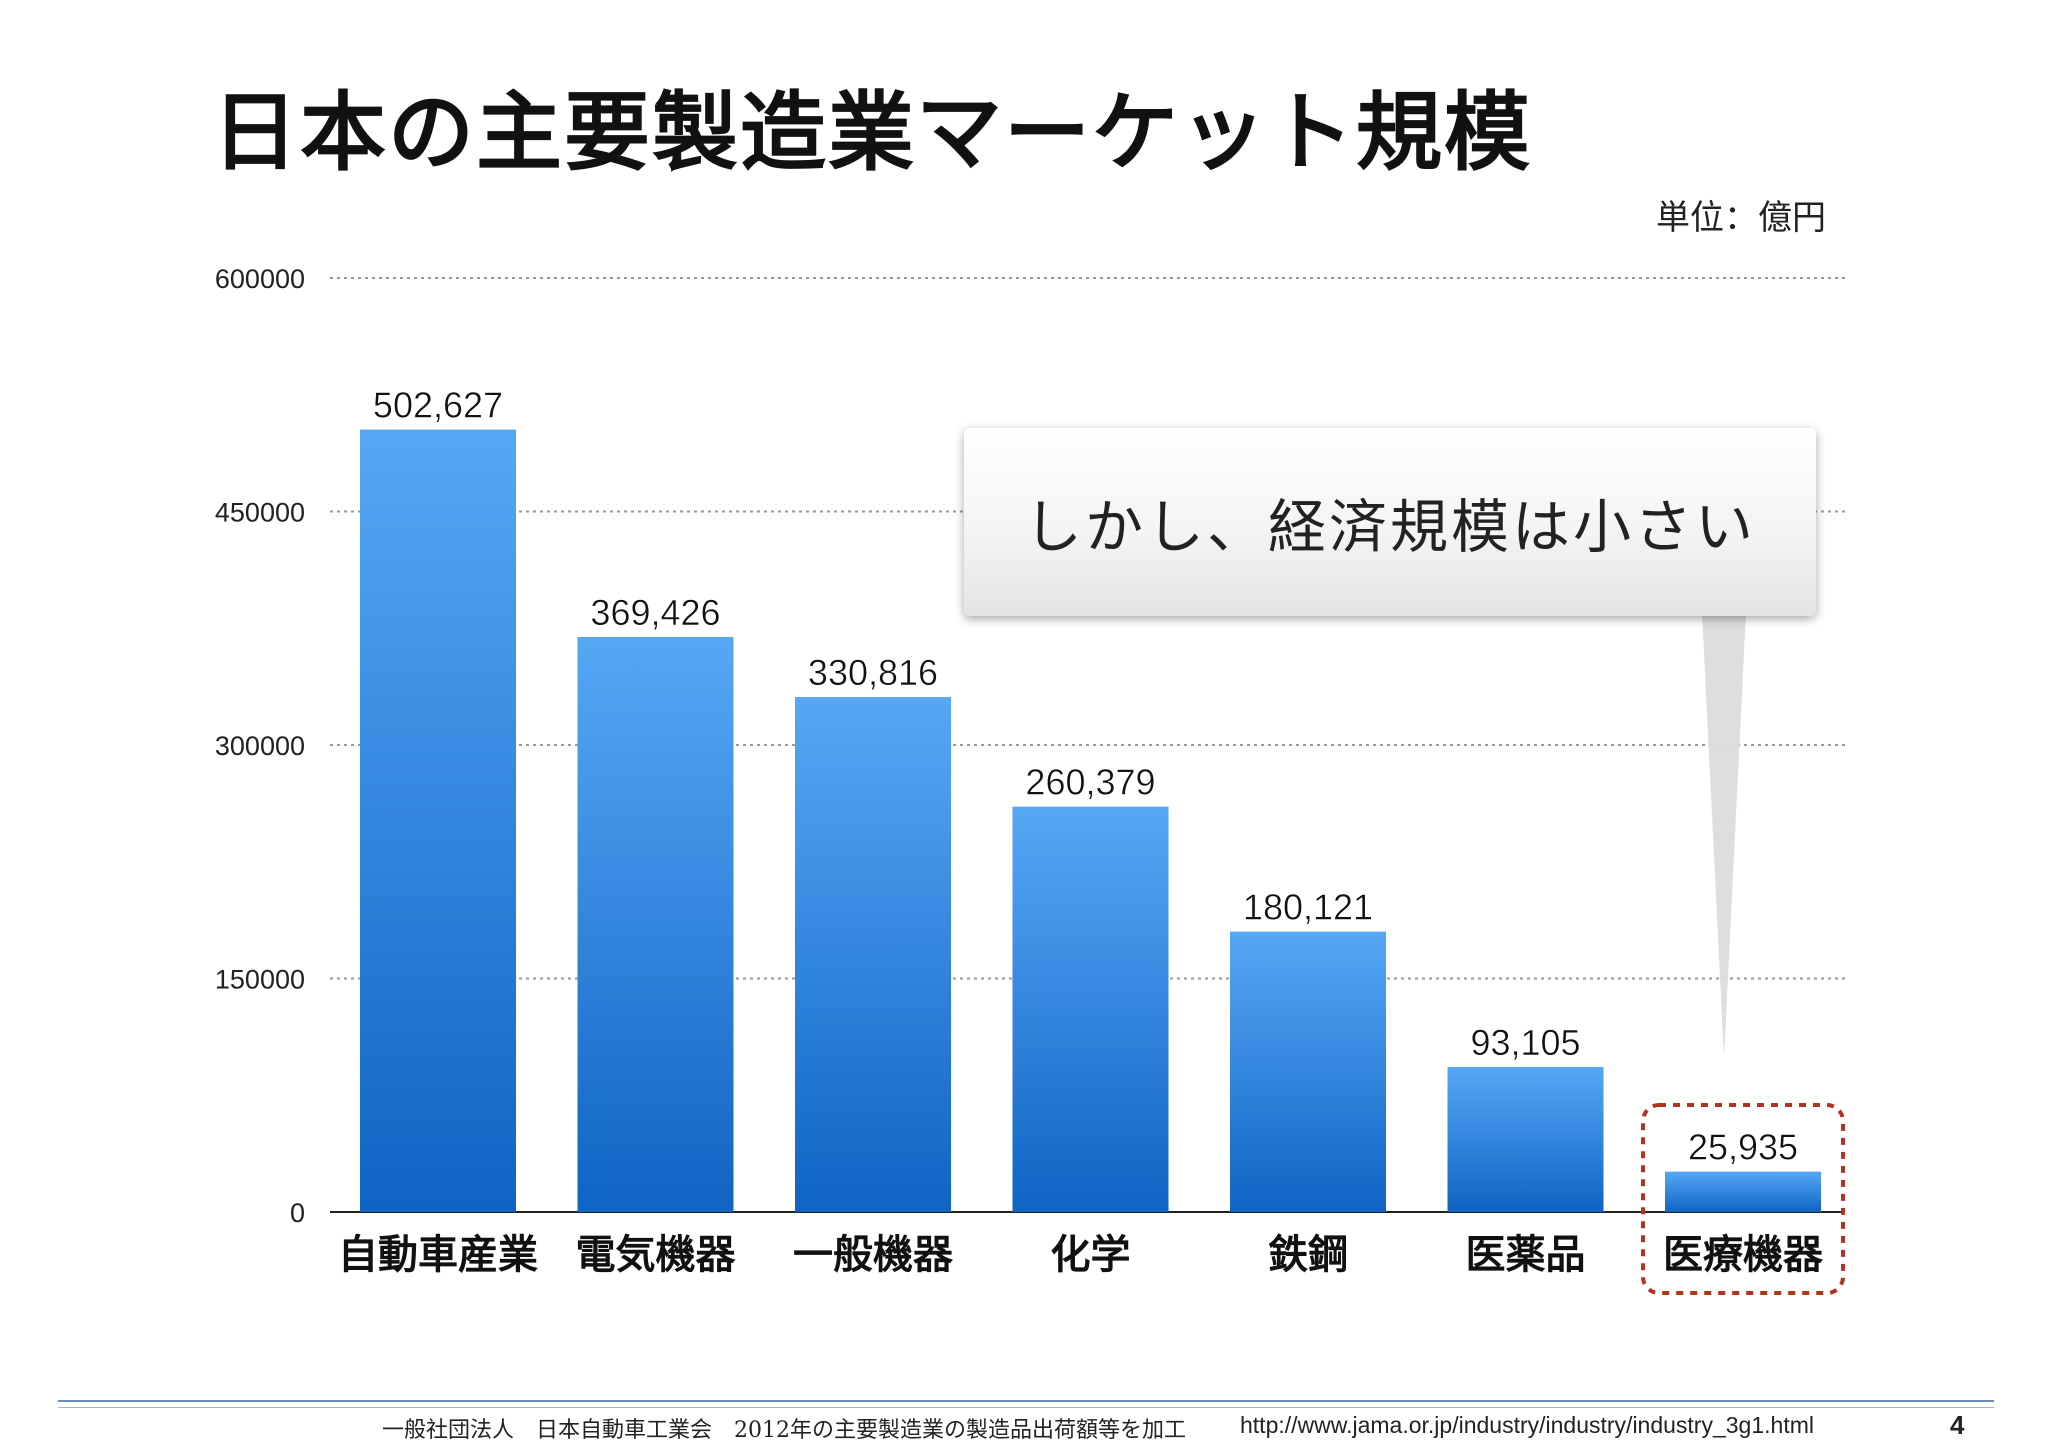 The image size is (2048, 1447). I want to click on slide-title: 日本の主要製造業マーケット規模, so click(872, 133).